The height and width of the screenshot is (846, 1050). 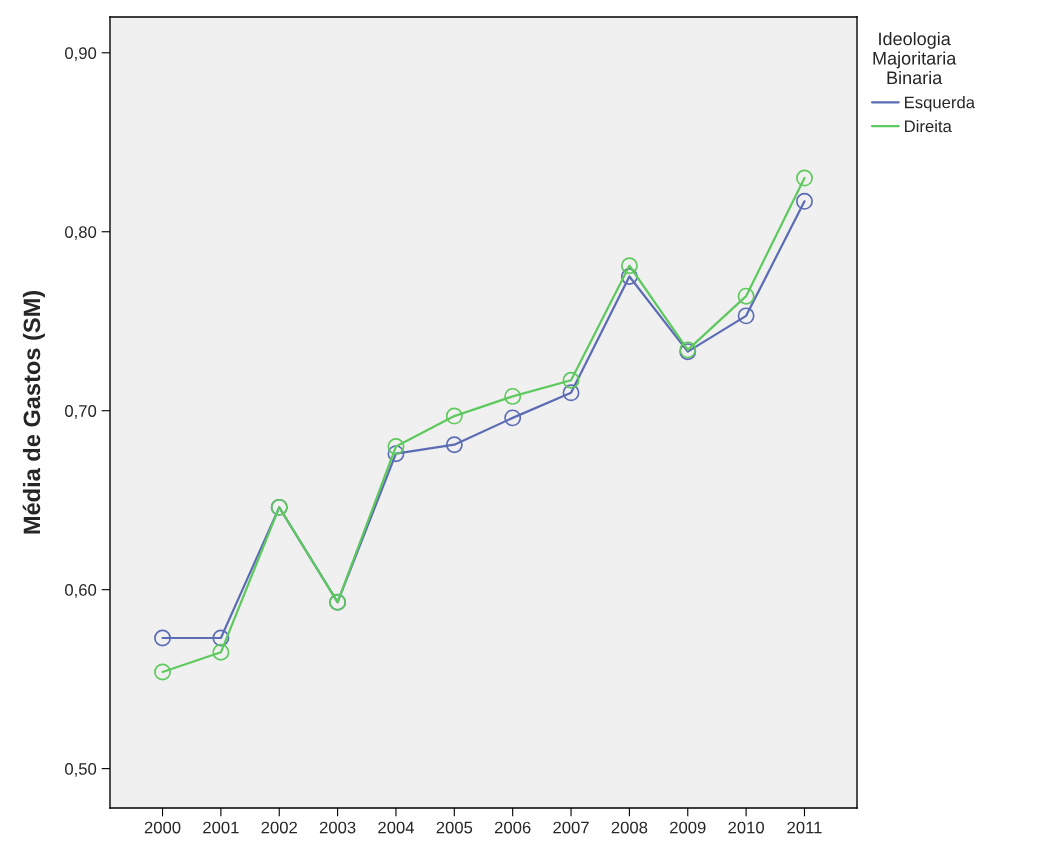 What do you see at coordinates (81, 54) in the screenshot?
I see `y-tick-label: 0,90` at bounding box center [81, 54].